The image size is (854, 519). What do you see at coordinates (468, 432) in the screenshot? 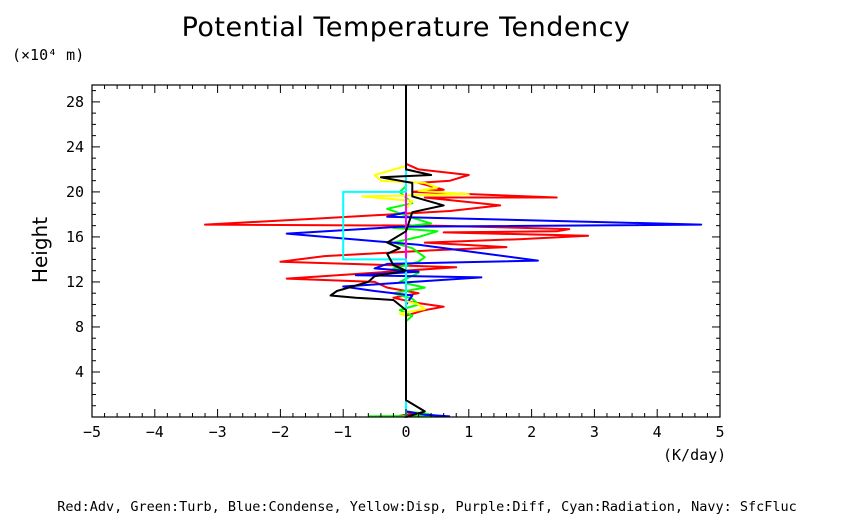
I see `x-tick-label: 1` at bounding box center [468, 432].